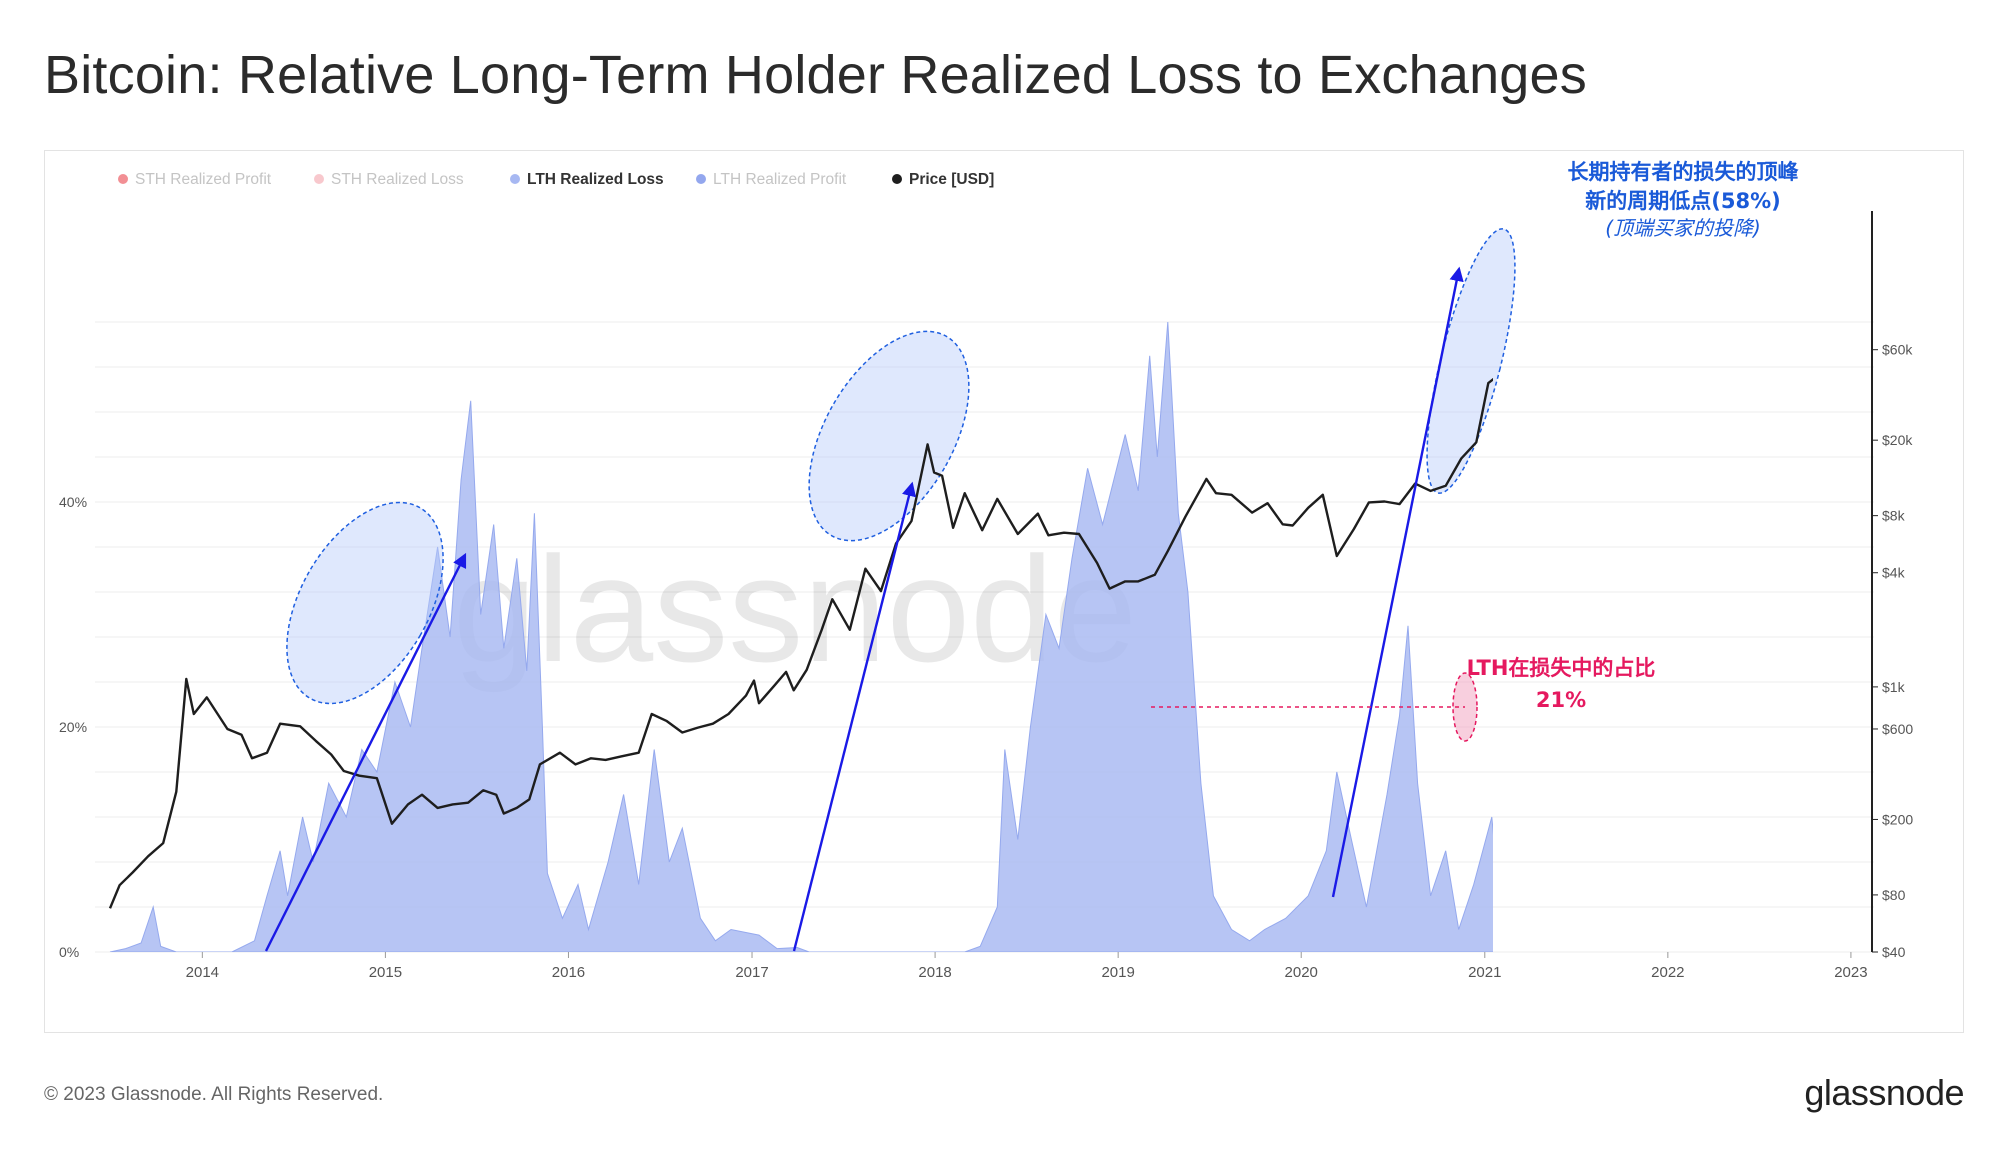  What do you see at coordinates (1894, 573) in the screenshot?
I see `y-right-tick-label: $4k` at bounding box center [1894, 573].